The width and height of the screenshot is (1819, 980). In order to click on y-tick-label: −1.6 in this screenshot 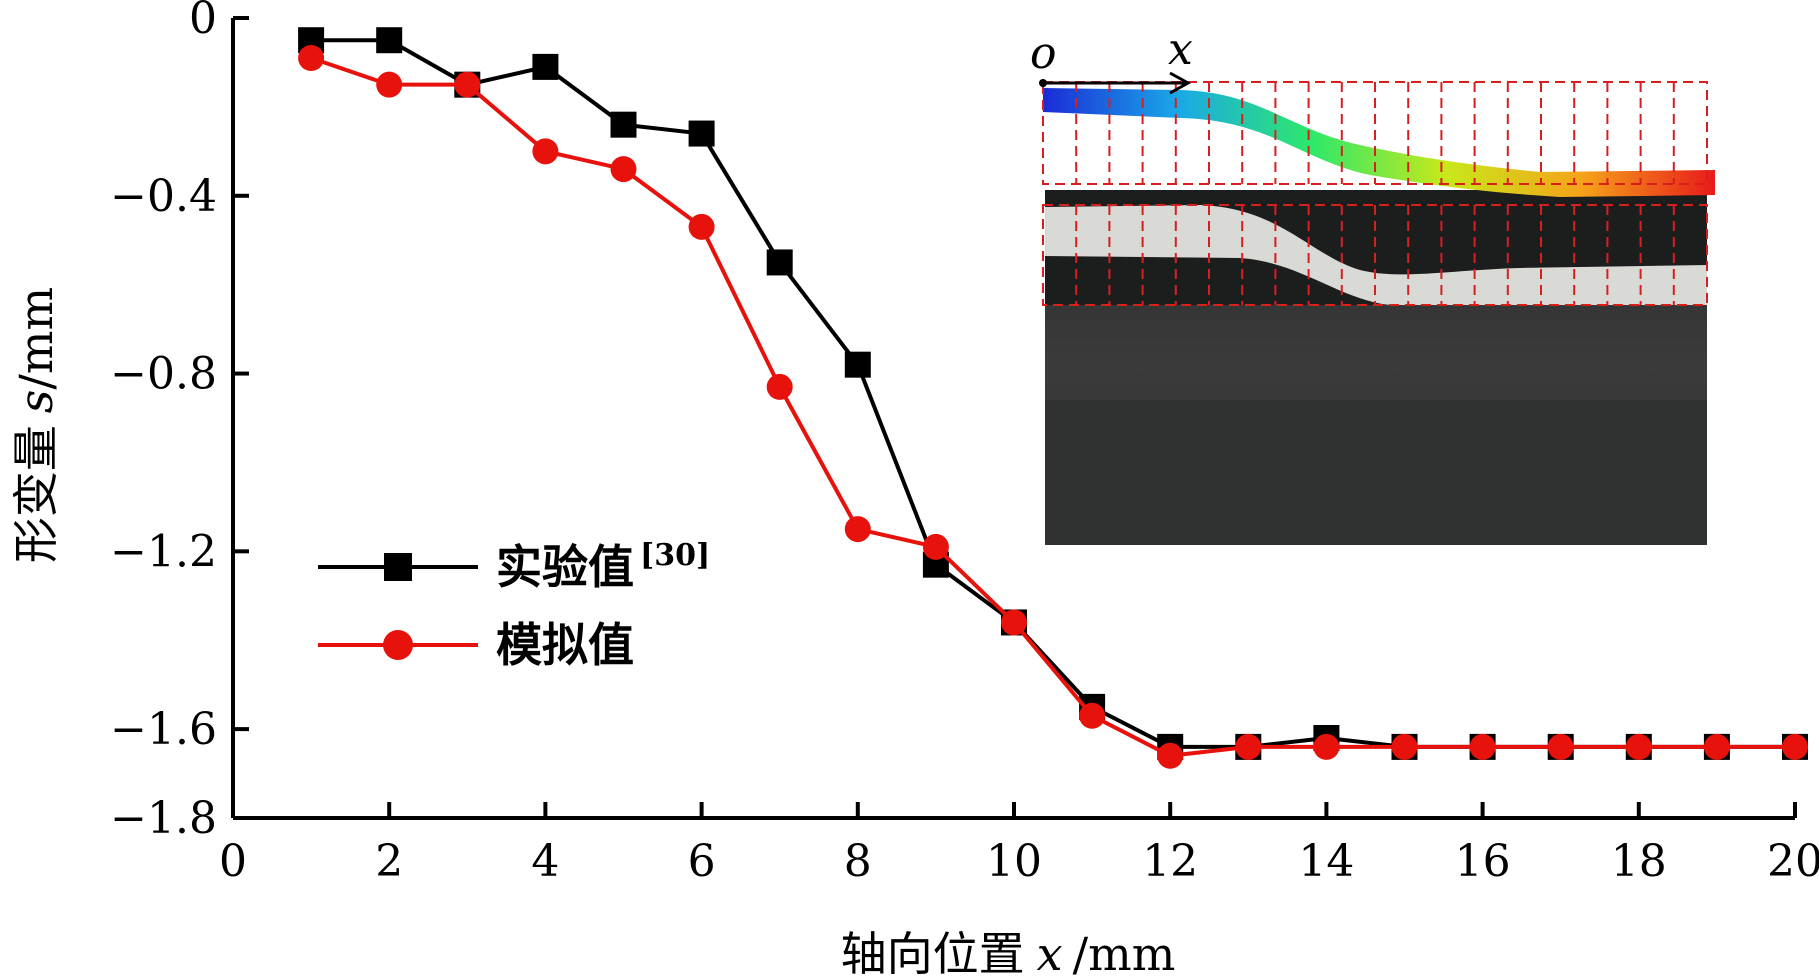, I will do `click(163, 729)`.